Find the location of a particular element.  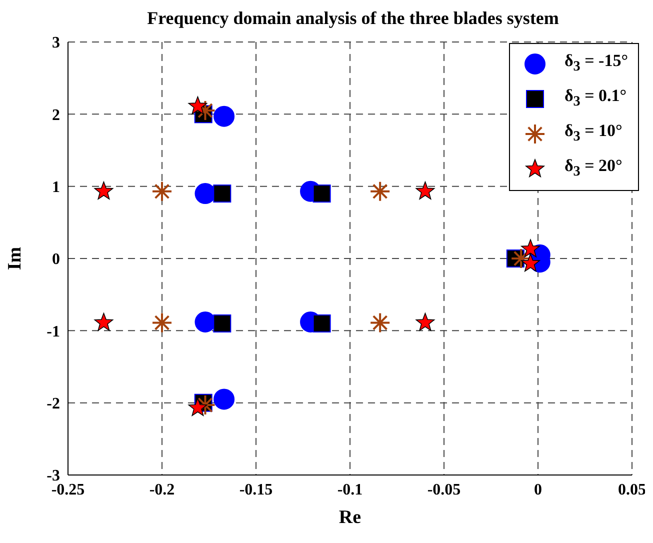

y-axis-title: Im is located at coordinates (15, 258).